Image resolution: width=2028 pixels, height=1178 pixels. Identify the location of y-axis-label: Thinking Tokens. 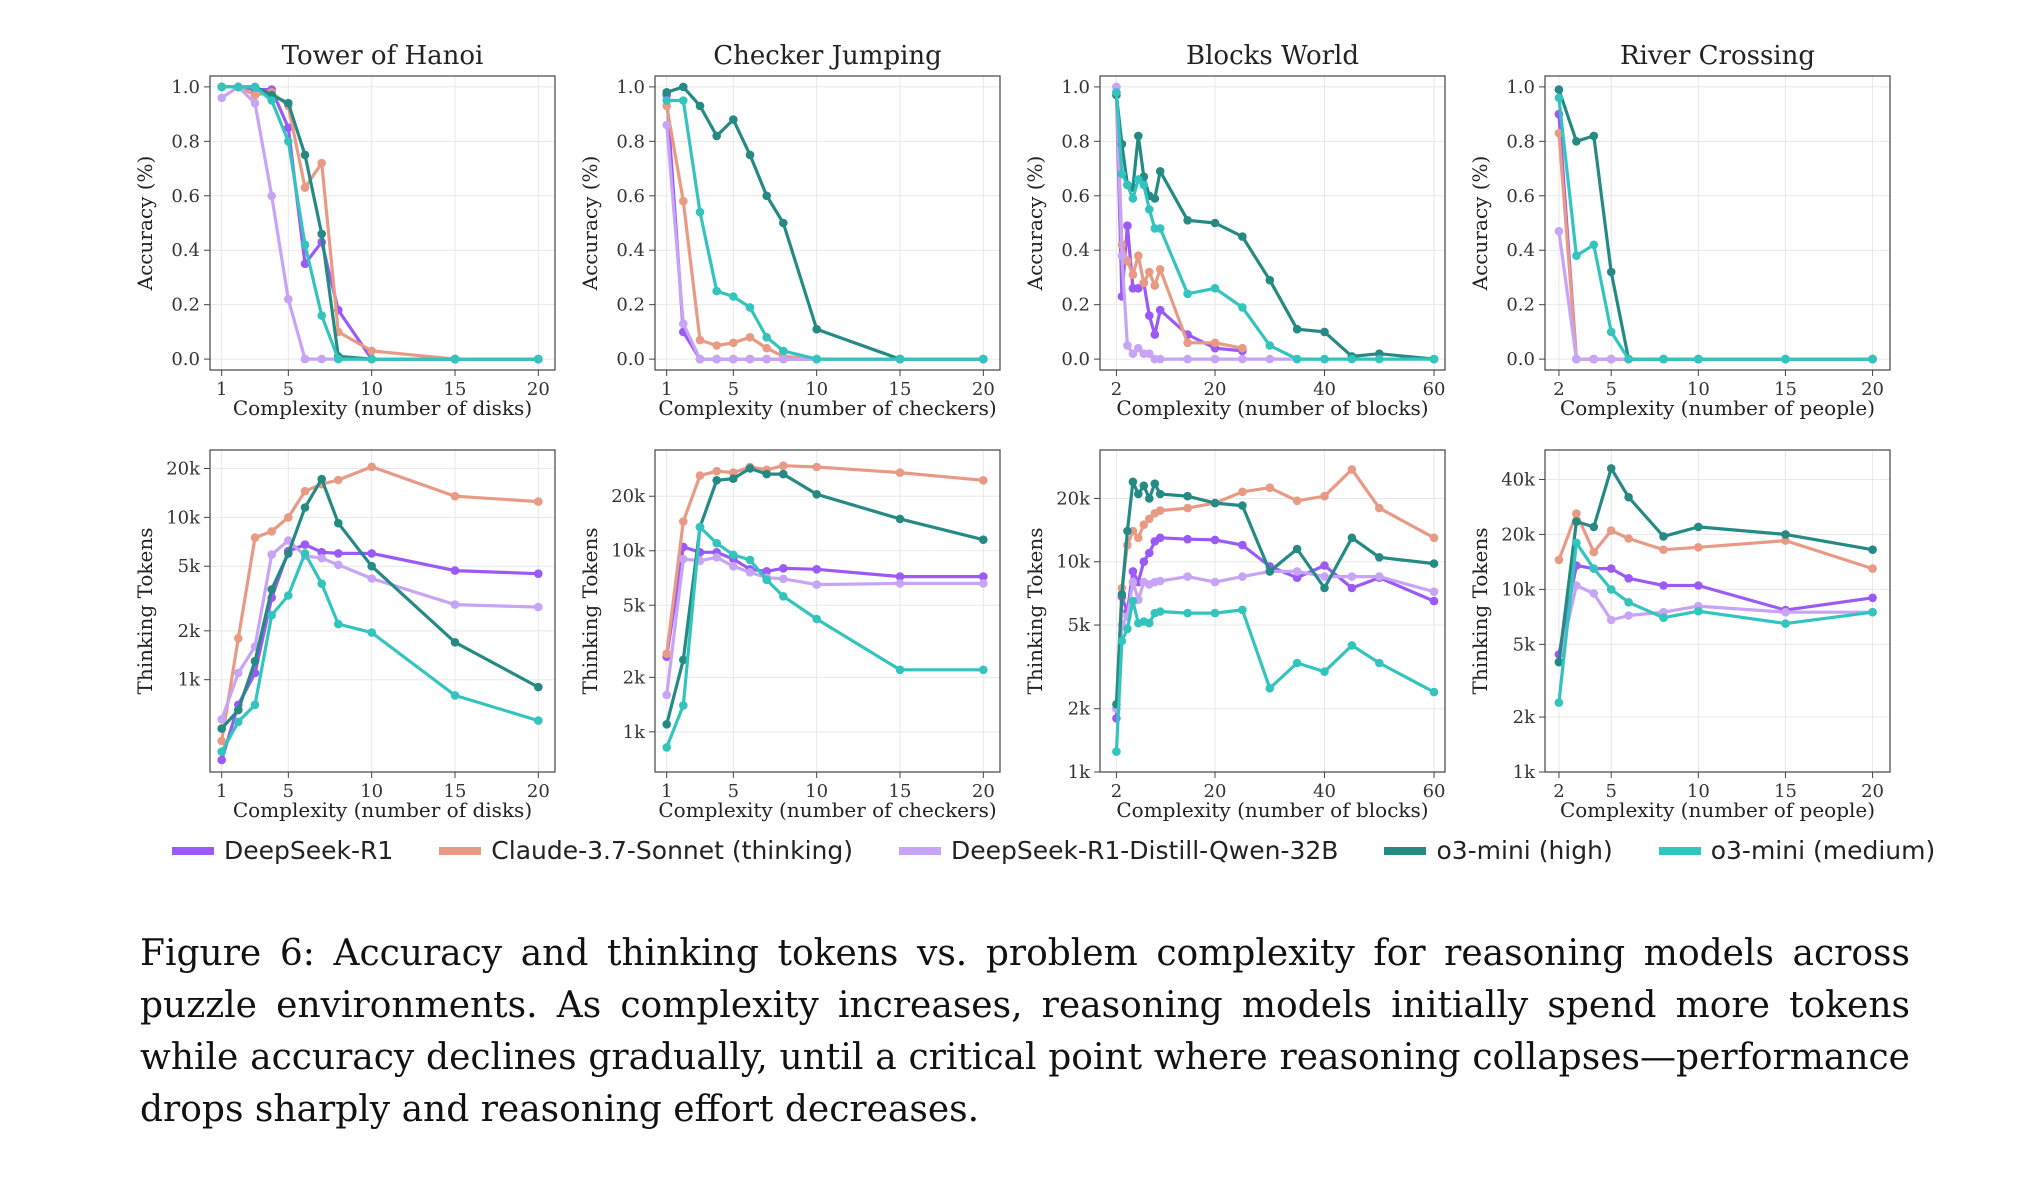
(590, 611).